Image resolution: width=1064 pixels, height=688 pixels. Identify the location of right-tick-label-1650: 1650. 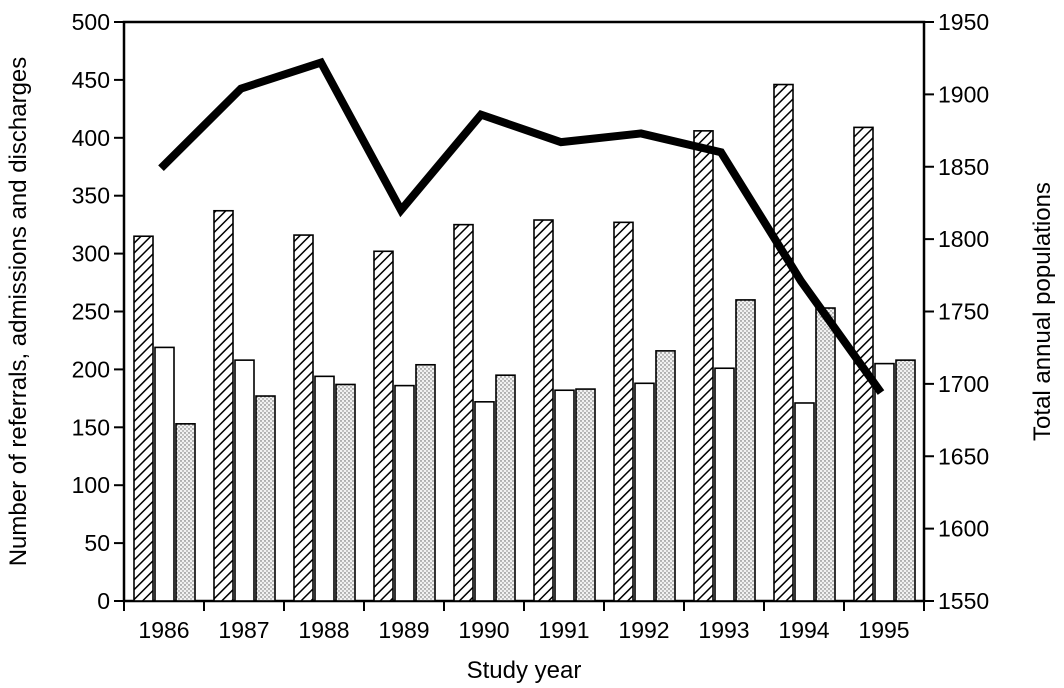
(963, 456).